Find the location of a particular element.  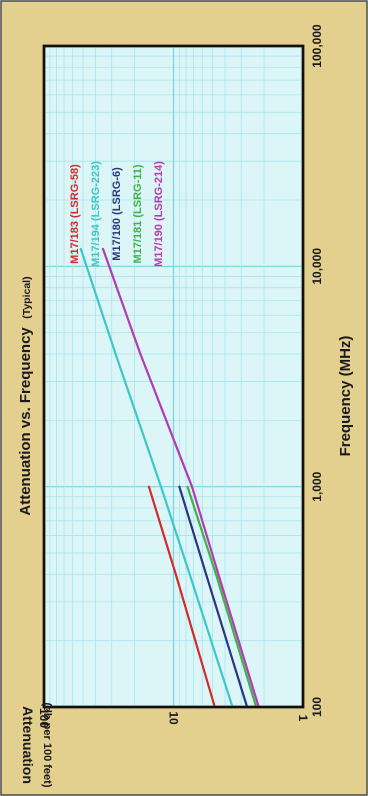

legend-entry: M17/194 (LSRG-223) is located at coordinates (96, 214).